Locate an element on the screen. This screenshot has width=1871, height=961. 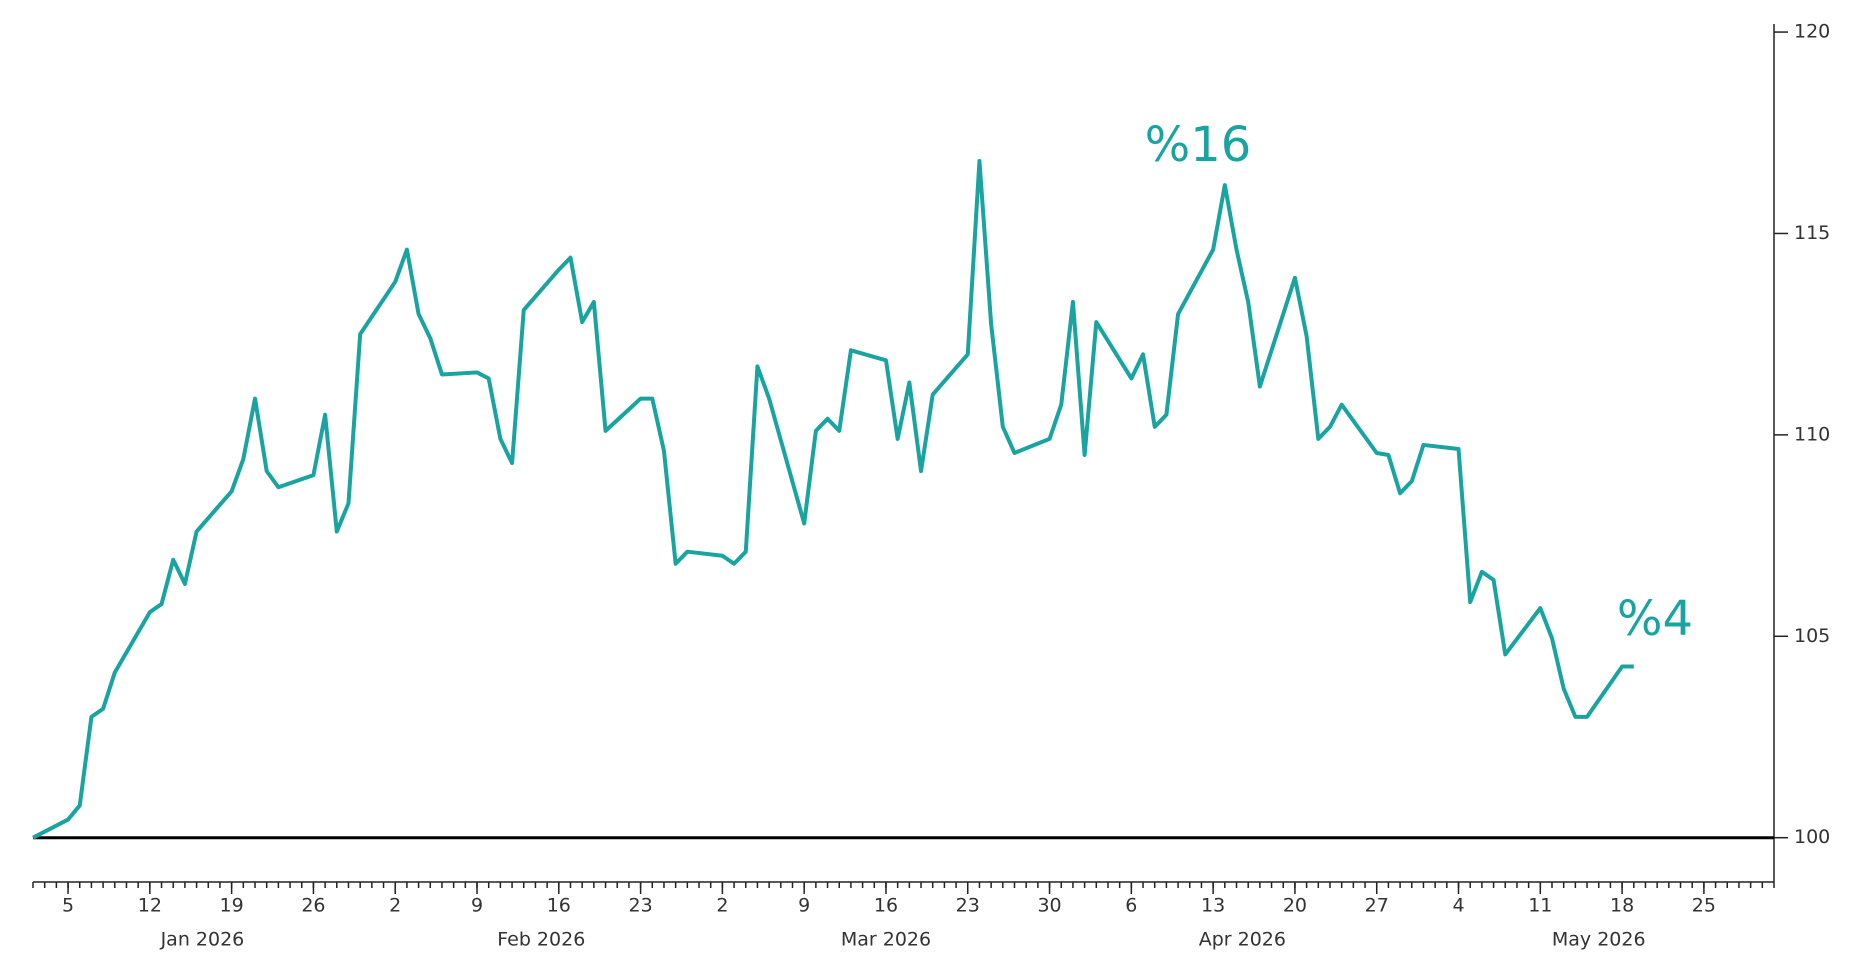
month-label: Jan 2026 is located at coordinates (202, 940).